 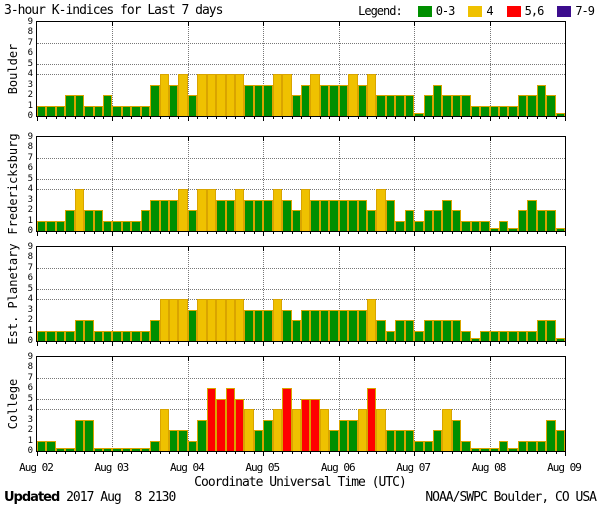 I want to click on station-label: Est. Planetary, so click(x=13, y=294).